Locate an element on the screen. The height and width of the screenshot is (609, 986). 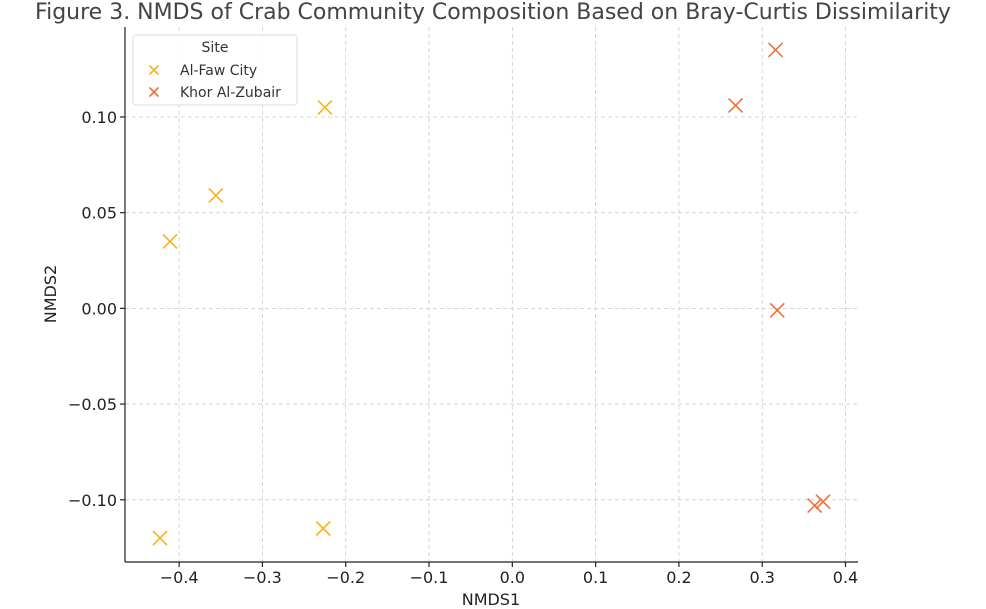
x-tick-label: −0.2 is located at coordinates (345, 577).